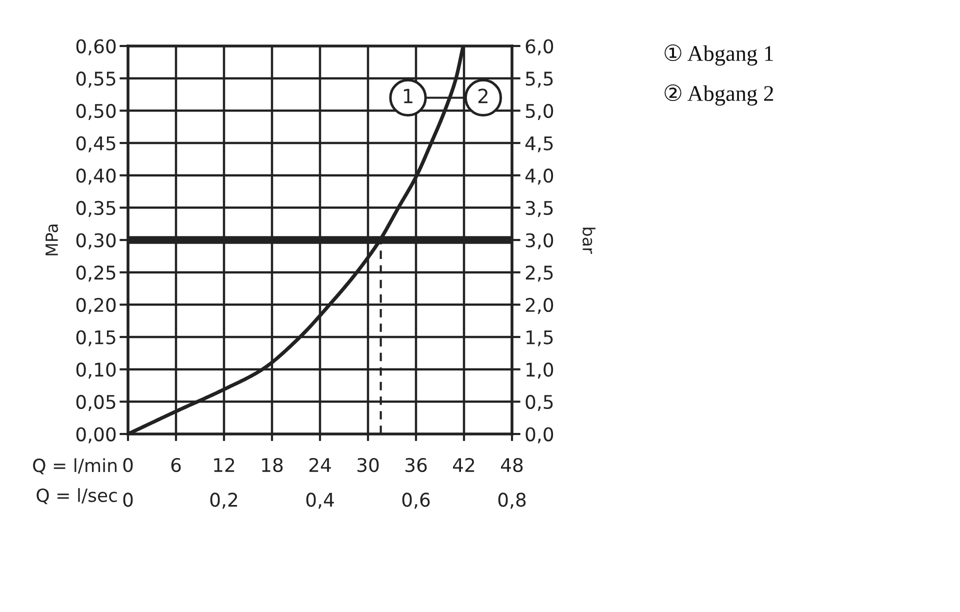 Image resolution: width=960 pixels, height=612 pixels. What do you see at coordinates (96, 435) in the screenshot?
I see `y-tick-label: 0,00` at bounding box center [96, 435].